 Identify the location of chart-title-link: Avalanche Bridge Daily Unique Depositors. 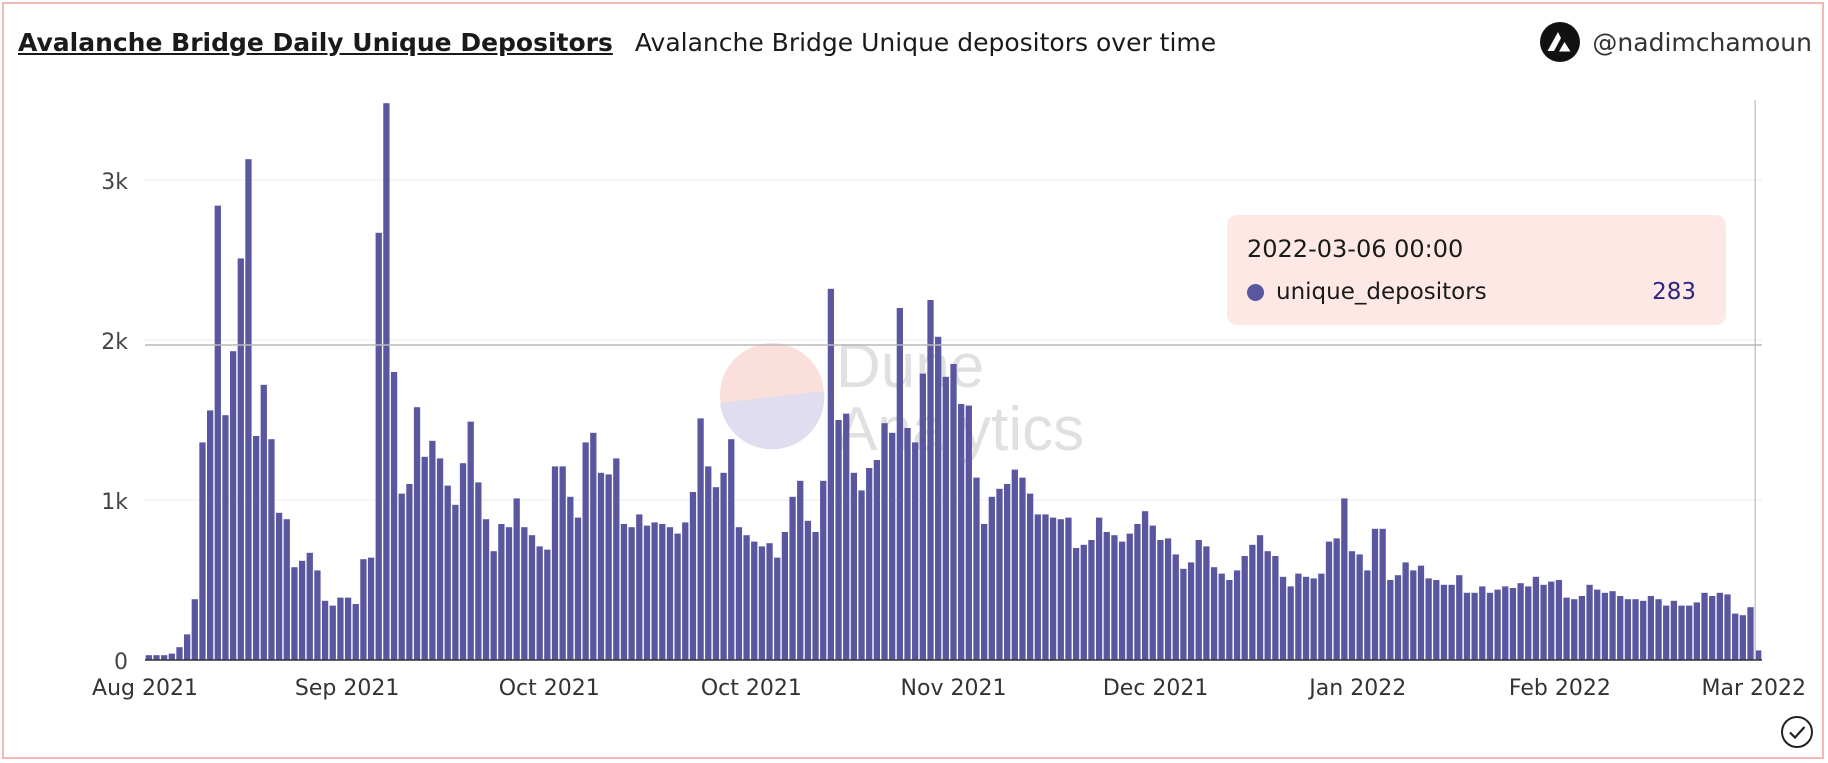
(315, 42).